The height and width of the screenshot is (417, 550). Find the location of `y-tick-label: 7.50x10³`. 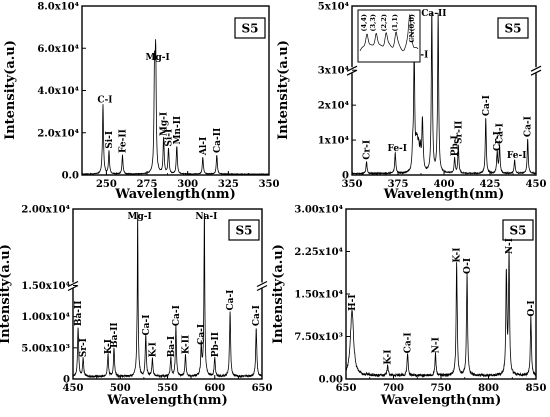

y-tick-label: 7.50x10³ is located at coordinates (318, 337).